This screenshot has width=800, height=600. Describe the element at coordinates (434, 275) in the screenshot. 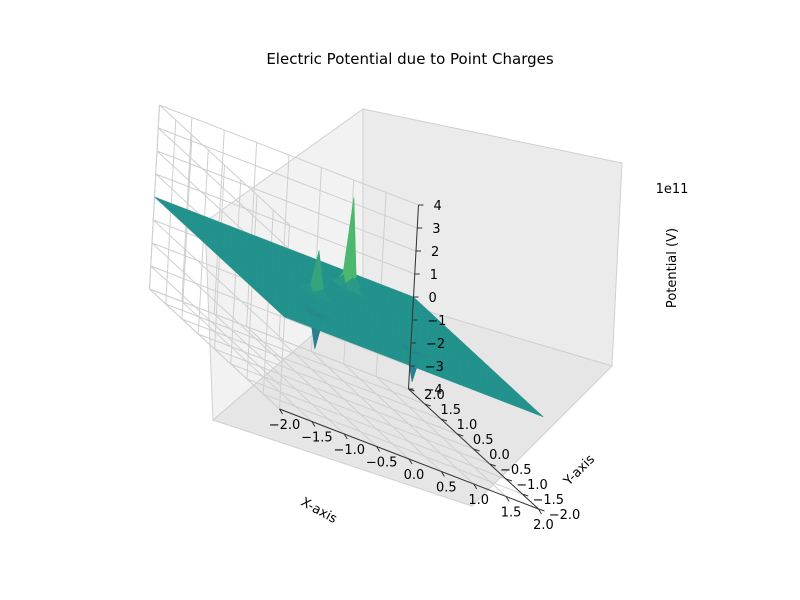

I see `z-tick-label: 1` at that location.